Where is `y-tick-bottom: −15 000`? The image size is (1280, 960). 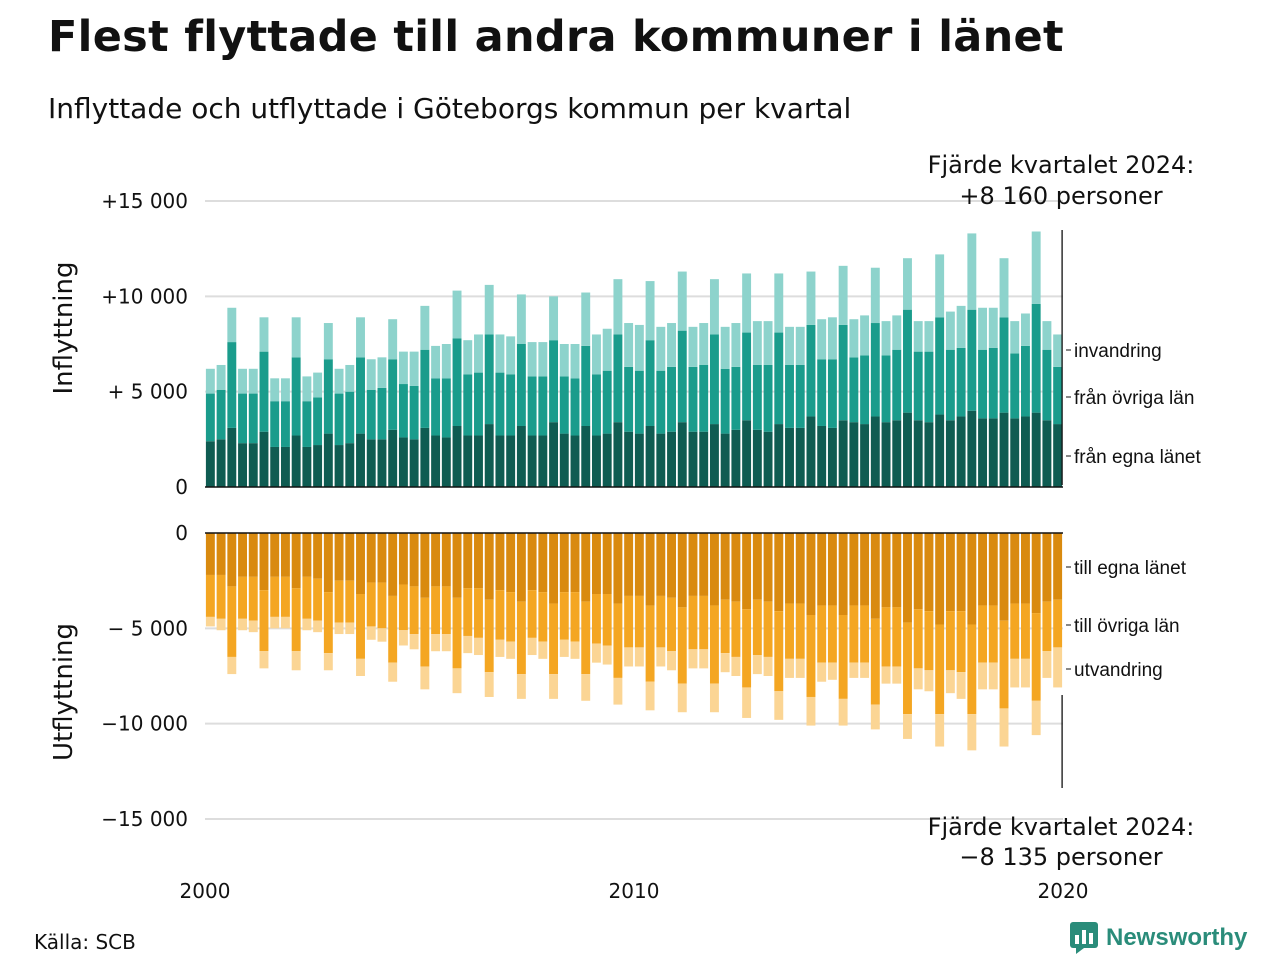
y-tick-bottom: −15 000 is located at coordinates (144, 819).